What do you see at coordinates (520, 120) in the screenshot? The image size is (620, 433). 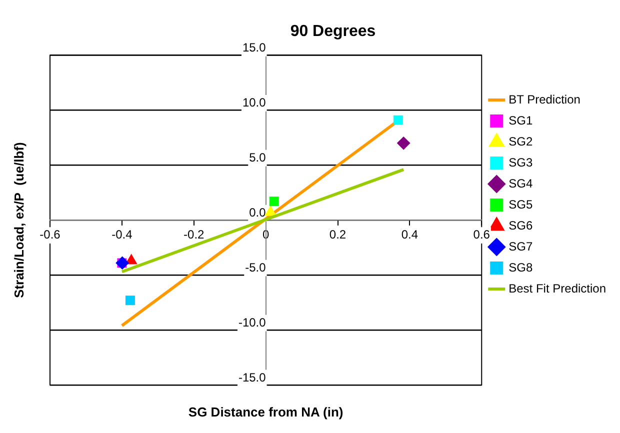 I see `legend-label: SG1` at bounding box center [520, 120].